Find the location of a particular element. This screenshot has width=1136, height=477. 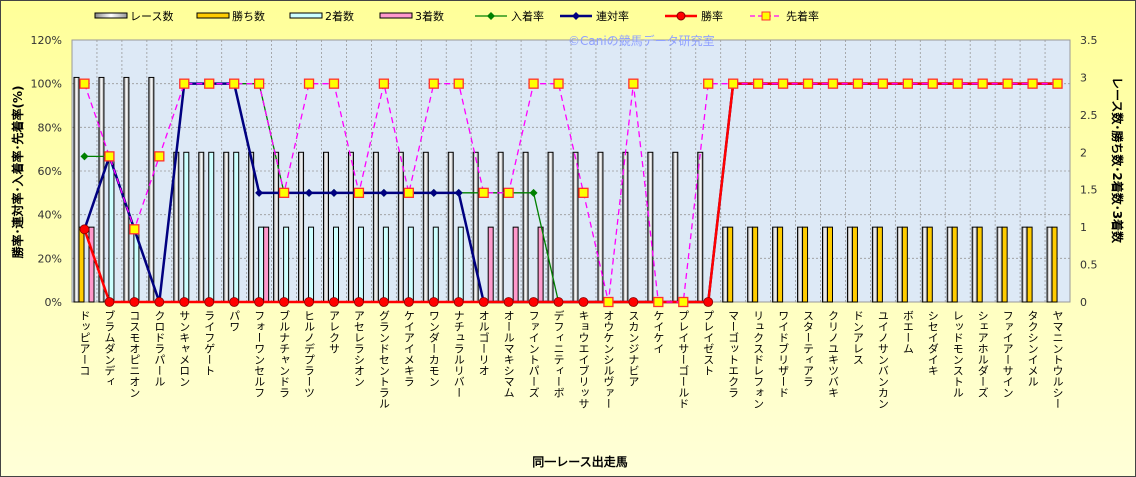

y-right-tick-label: 2.5 is located at coordinates (1089, 115).